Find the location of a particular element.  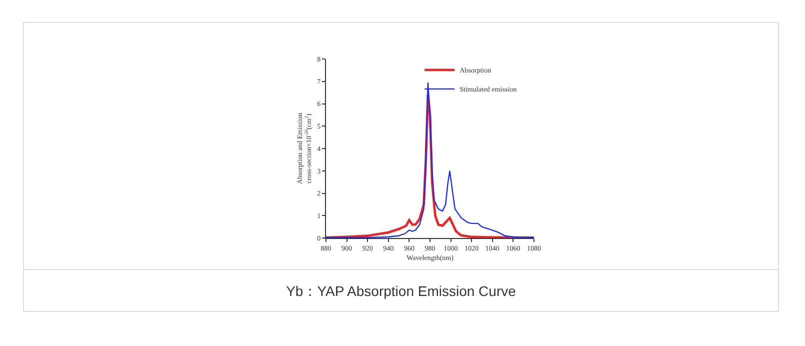

text: Yb：YAP Absorption Emission Curve is located at coordinates (401, 290).